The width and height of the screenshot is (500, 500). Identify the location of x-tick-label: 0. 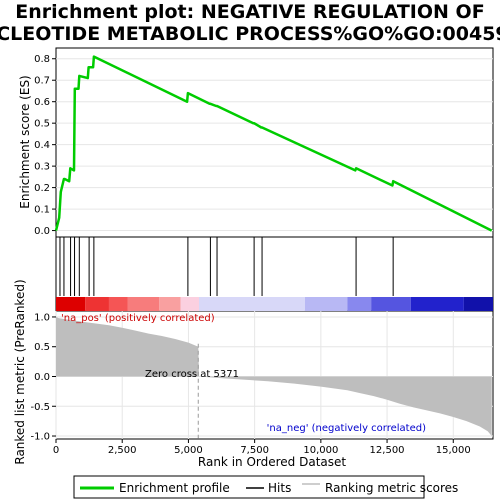
(56, 450).